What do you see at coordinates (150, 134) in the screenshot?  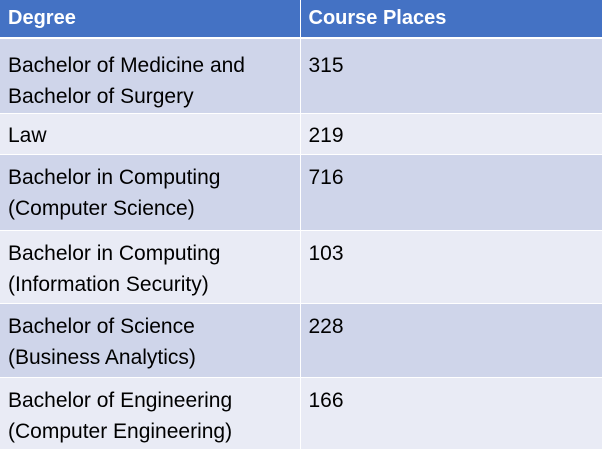 I see `degree-cell: Law` at bounding box center [150, 134].